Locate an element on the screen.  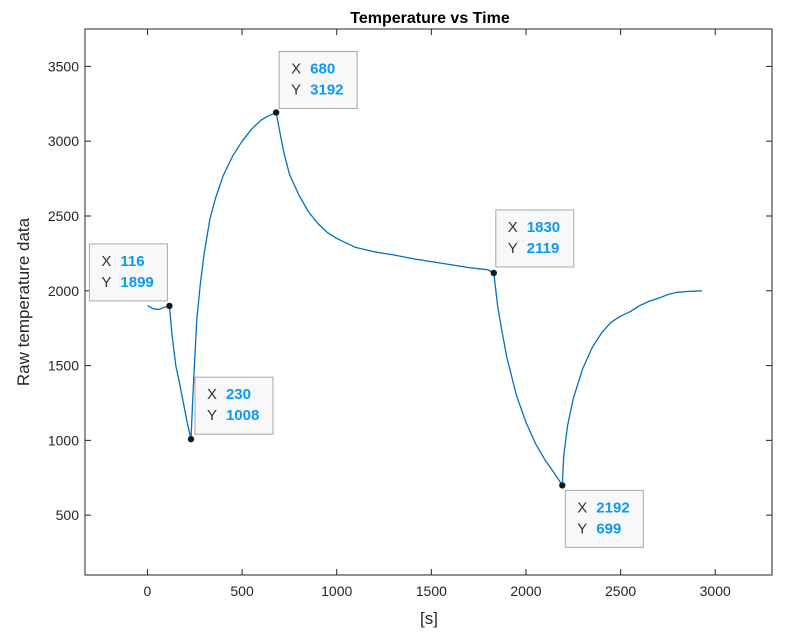
datatip-x-value: 230 is located at coordinates (238, 394).